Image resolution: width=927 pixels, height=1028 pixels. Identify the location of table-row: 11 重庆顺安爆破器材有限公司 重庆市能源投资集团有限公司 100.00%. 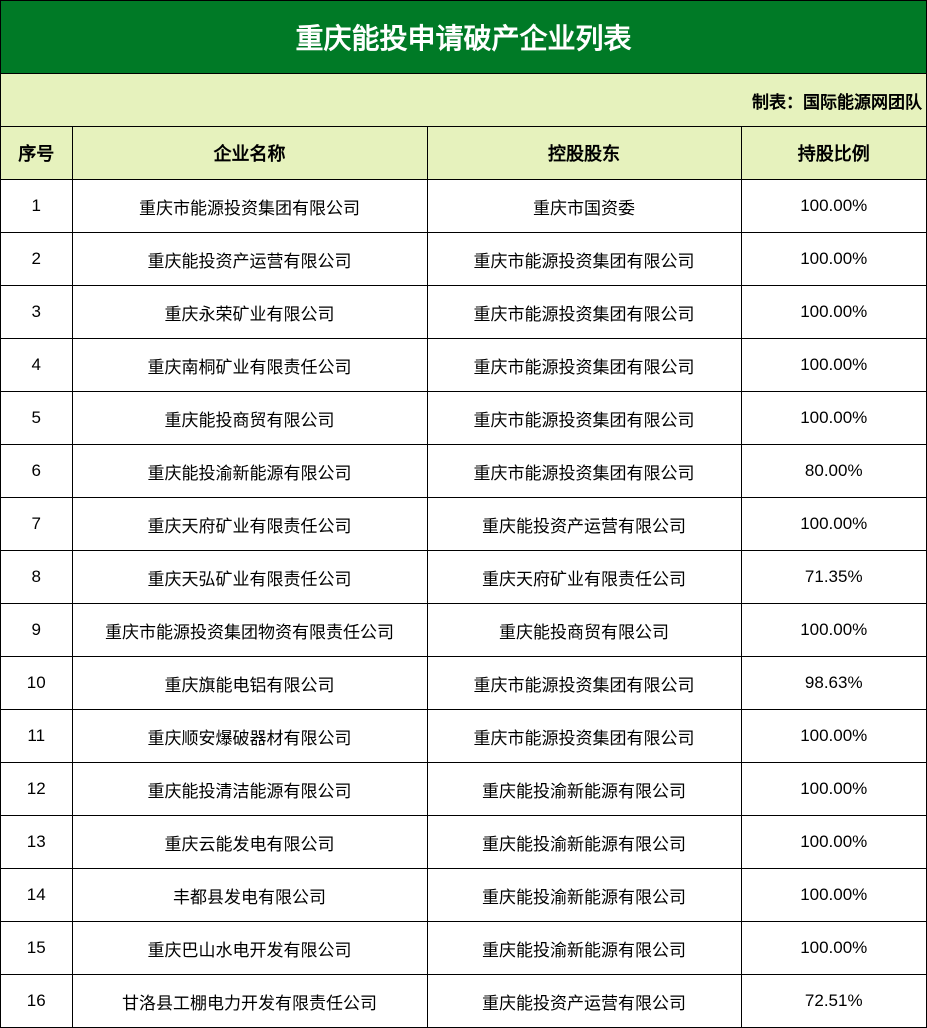
(463, 736).